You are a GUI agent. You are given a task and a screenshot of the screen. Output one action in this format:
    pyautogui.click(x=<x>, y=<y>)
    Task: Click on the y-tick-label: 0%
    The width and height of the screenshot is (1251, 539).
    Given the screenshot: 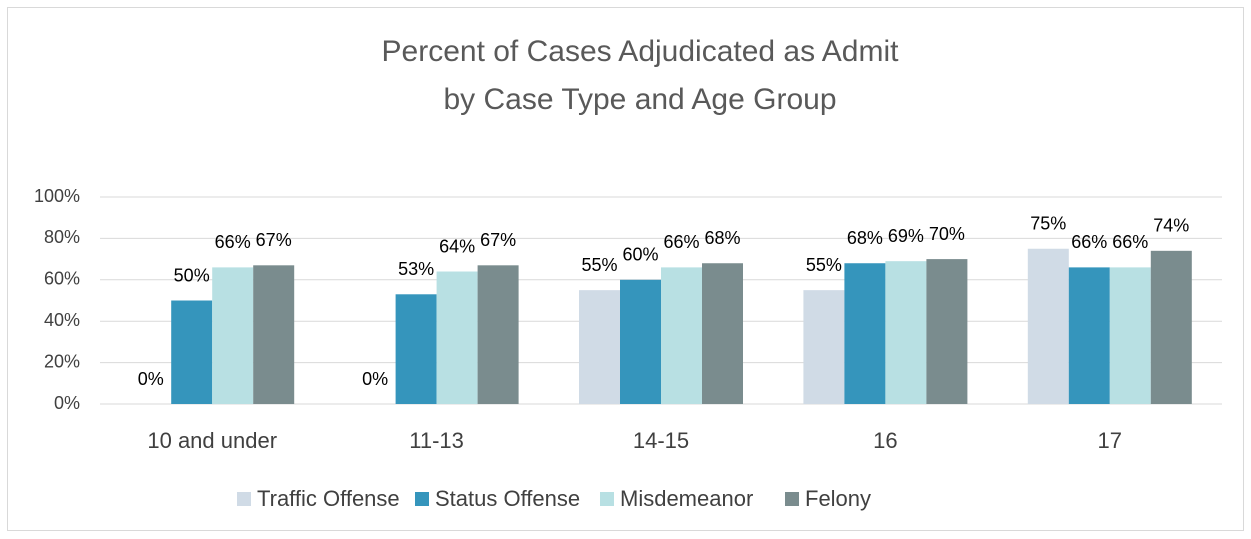 What is the action you would take?
    pyautogui.click(x=67, y=403)
    